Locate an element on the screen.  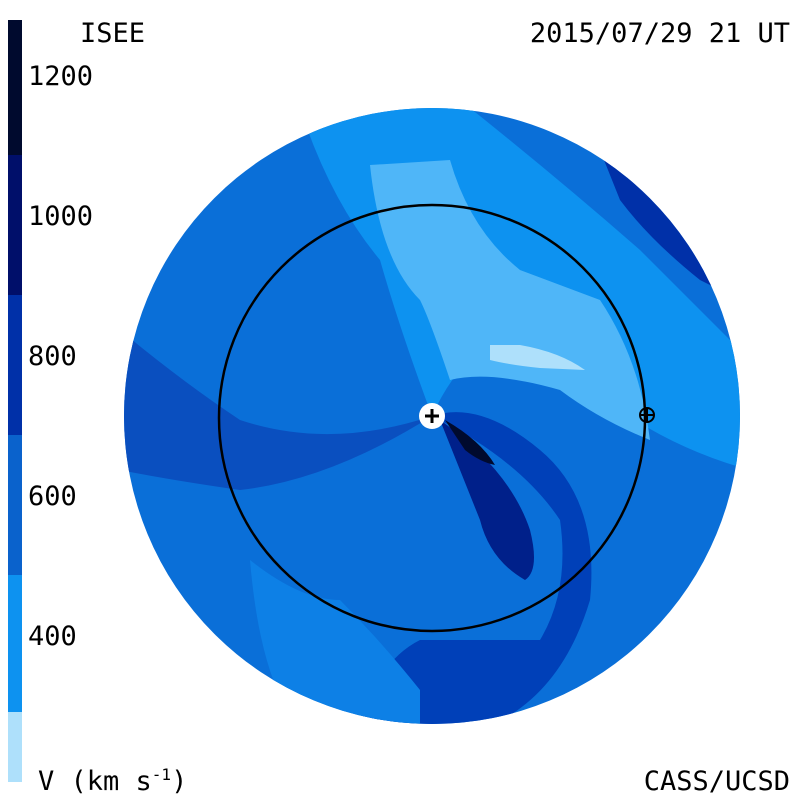
colorbar-tick-label: 600 is located at coordinates (52, 496).